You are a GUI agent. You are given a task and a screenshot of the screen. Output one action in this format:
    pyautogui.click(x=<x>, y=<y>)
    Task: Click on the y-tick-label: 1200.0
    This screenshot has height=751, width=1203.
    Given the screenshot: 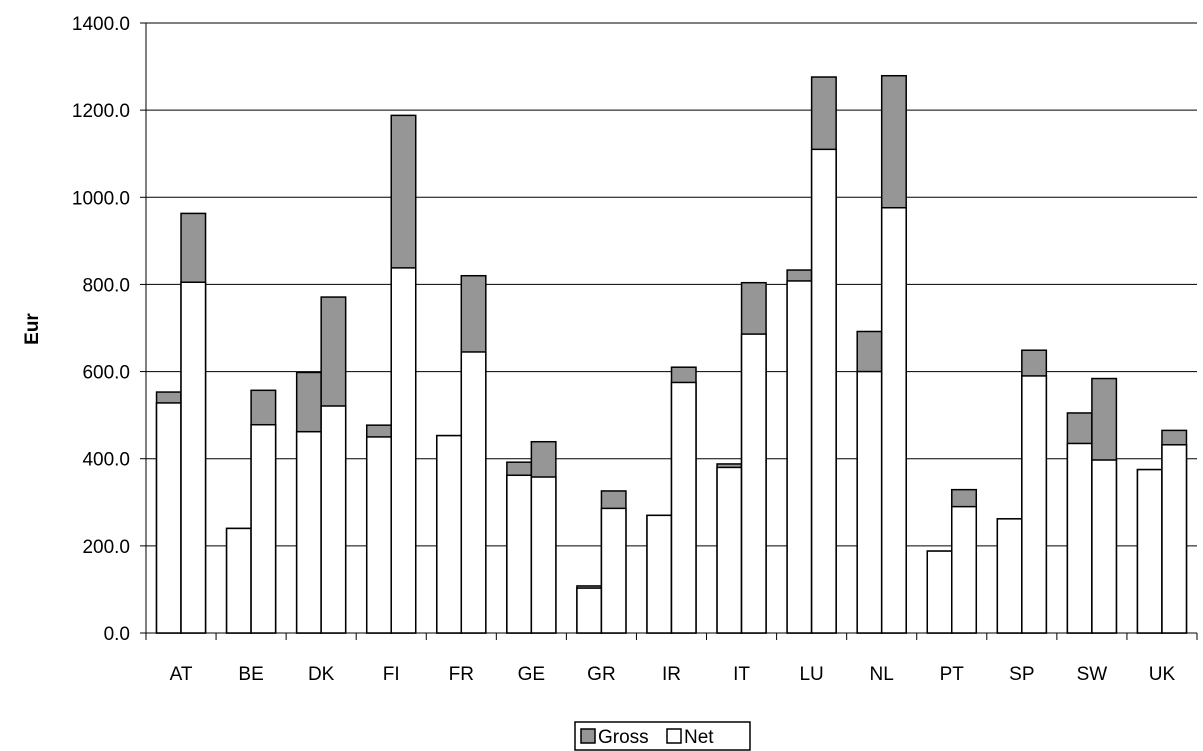 What is the action you would take?
    pyautogui.click(x=101, y=111)
    